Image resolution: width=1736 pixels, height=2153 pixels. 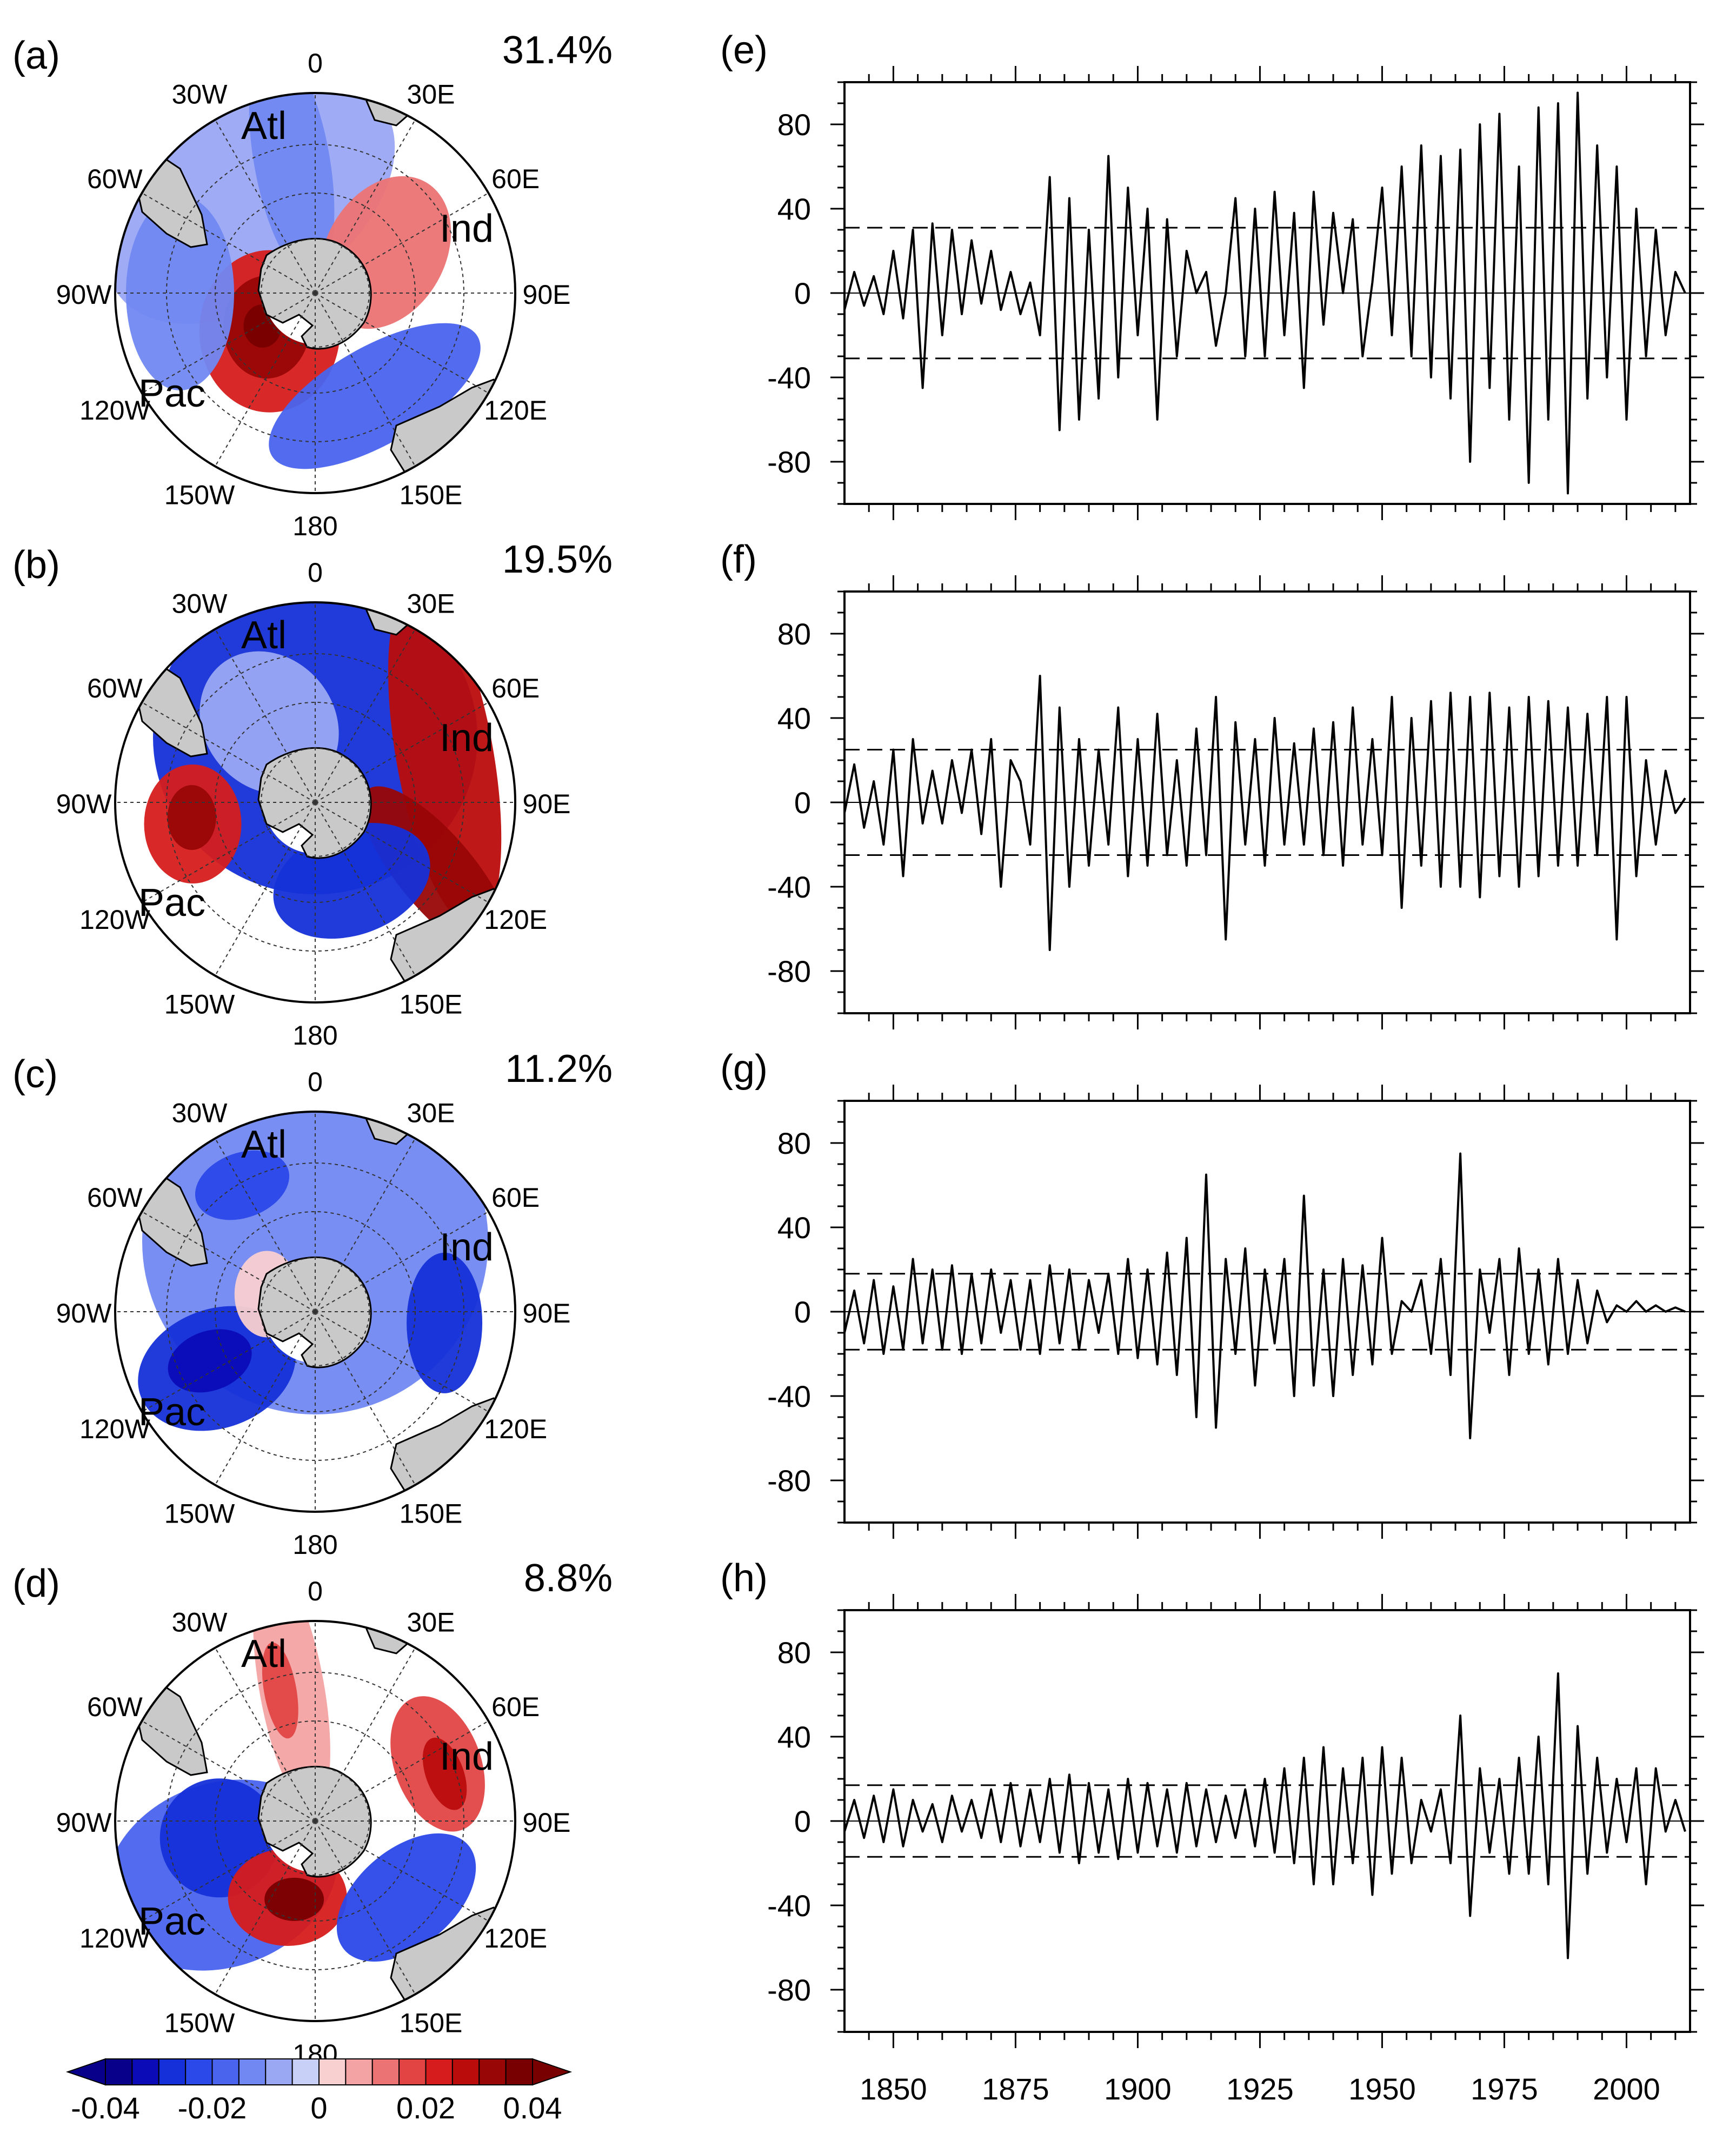 I want to click on x-tick-label: 1875, so click(x=1015, y=2089).